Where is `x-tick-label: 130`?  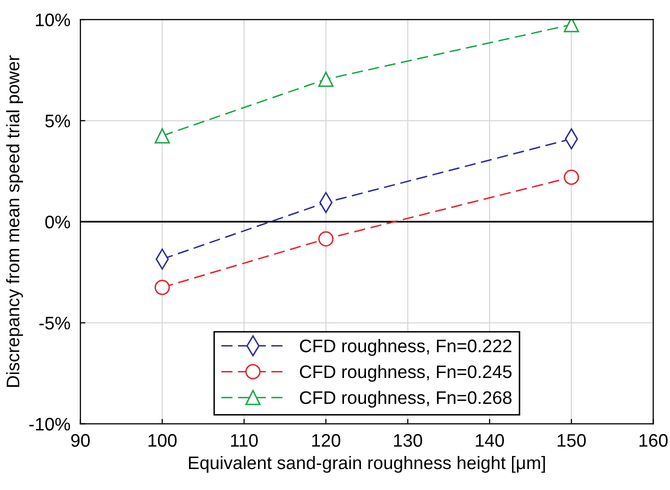 x-tick-label: 130 is located at coordinates (408, 440).